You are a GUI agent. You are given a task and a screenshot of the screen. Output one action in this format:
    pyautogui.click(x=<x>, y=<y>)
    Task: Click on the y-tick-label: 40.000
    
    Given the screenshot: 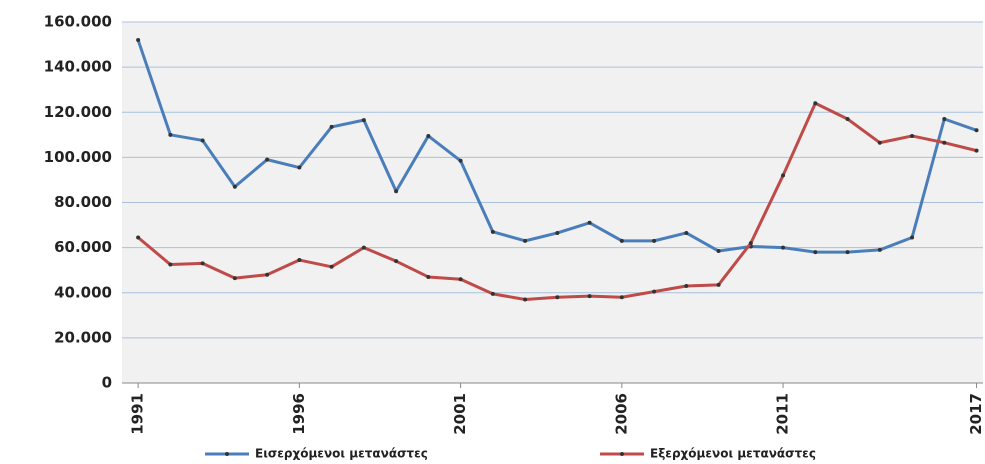 What is the action you would take?
    pyautogui.click(x=83, y=292)
    